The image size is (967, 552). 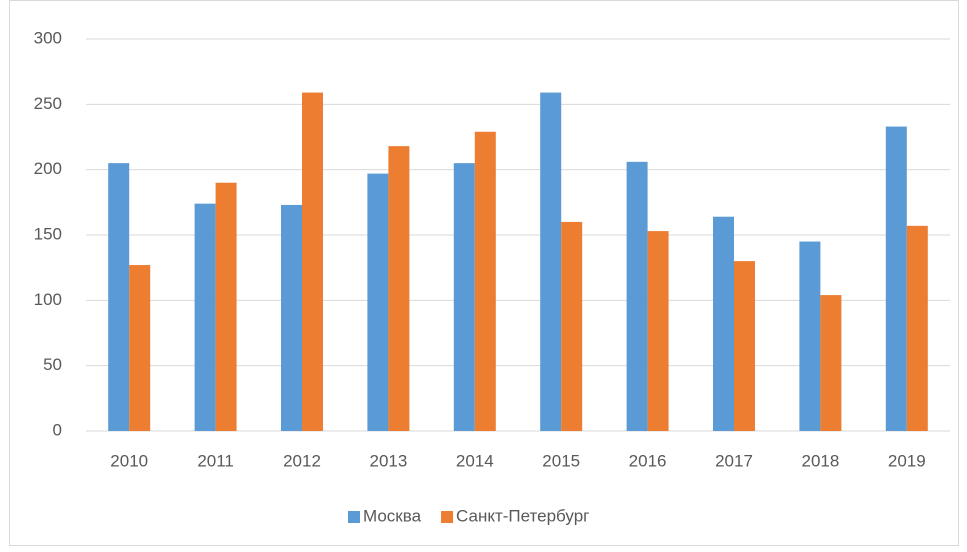 I want to click on x-tick-label: 2019, so click(x=907, y=460).